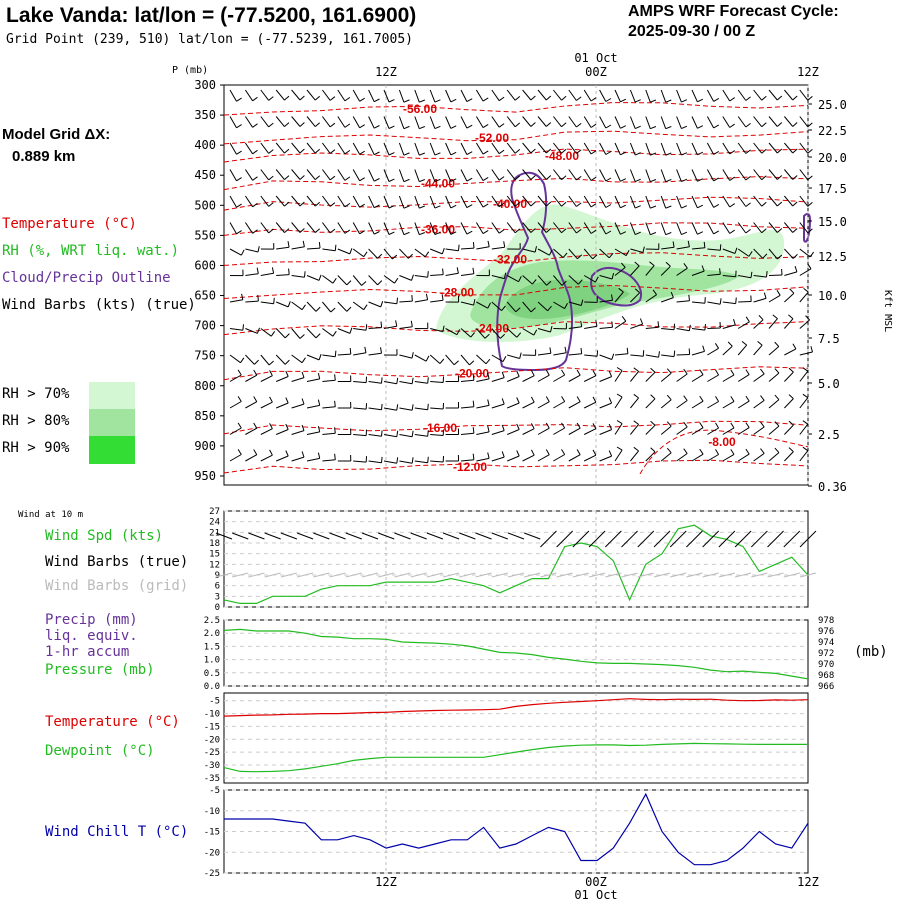 Image resolution: width=900 pixels, height=900 pixels. I want to click on pressure-tick-label: 400, so click(205, 145).